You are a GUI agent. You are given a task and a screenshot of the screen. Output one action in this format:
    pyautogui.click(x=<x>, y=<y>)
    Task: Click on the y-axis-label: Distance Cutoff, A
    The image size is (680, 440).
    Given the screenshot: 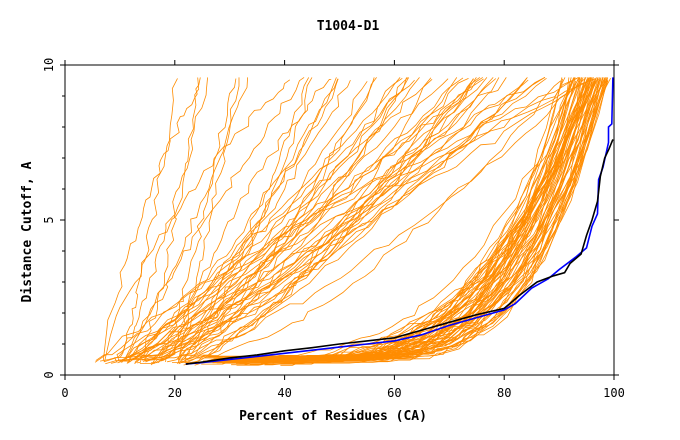 What is the action you would take?
    pyautogui.click(x=27, y=231)
    